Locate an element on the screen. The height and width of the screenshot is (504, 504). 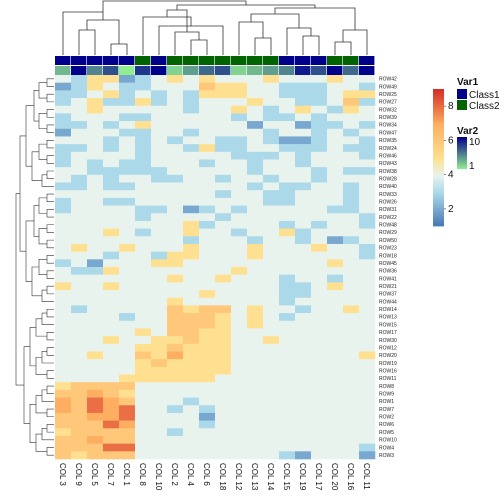
var1-cell is located at coordinates (143, 60).